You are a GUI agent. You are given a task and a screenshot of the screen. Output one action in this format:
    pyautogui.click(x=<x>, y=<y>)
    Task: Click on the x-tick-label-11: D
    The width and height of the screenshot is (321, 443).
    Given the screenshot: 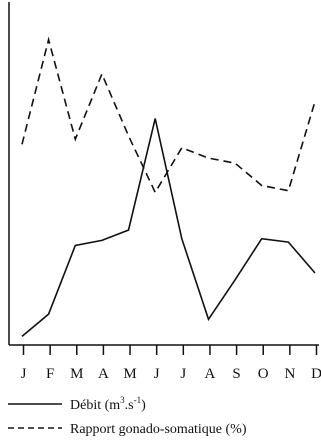 What is the action you would take?
    pyautogui.click(x=316, y=374)
    